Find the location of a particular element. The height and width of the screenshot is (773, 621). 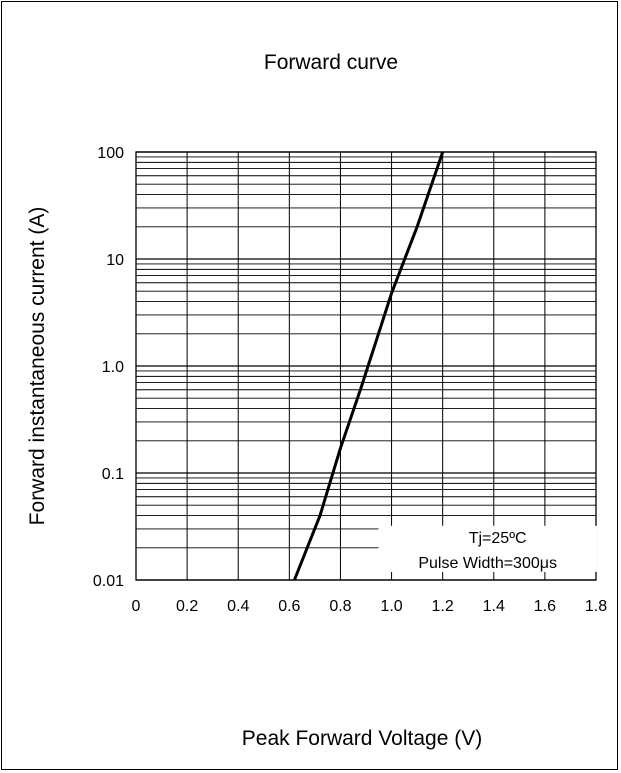

x-tick-label: 1.2 is located at coordinates (443, 606).